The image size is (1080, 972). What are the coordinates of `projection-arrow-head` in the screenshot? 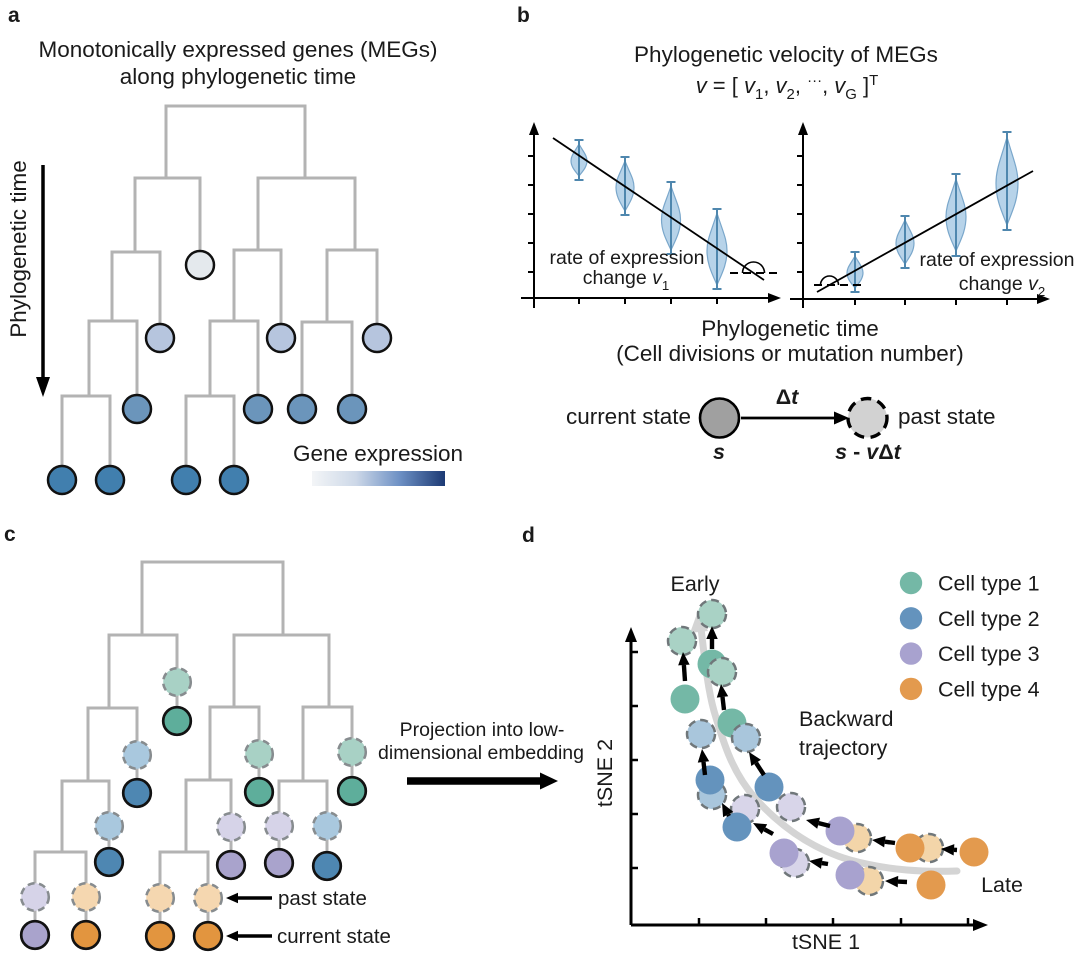 It's located at (549, 781).